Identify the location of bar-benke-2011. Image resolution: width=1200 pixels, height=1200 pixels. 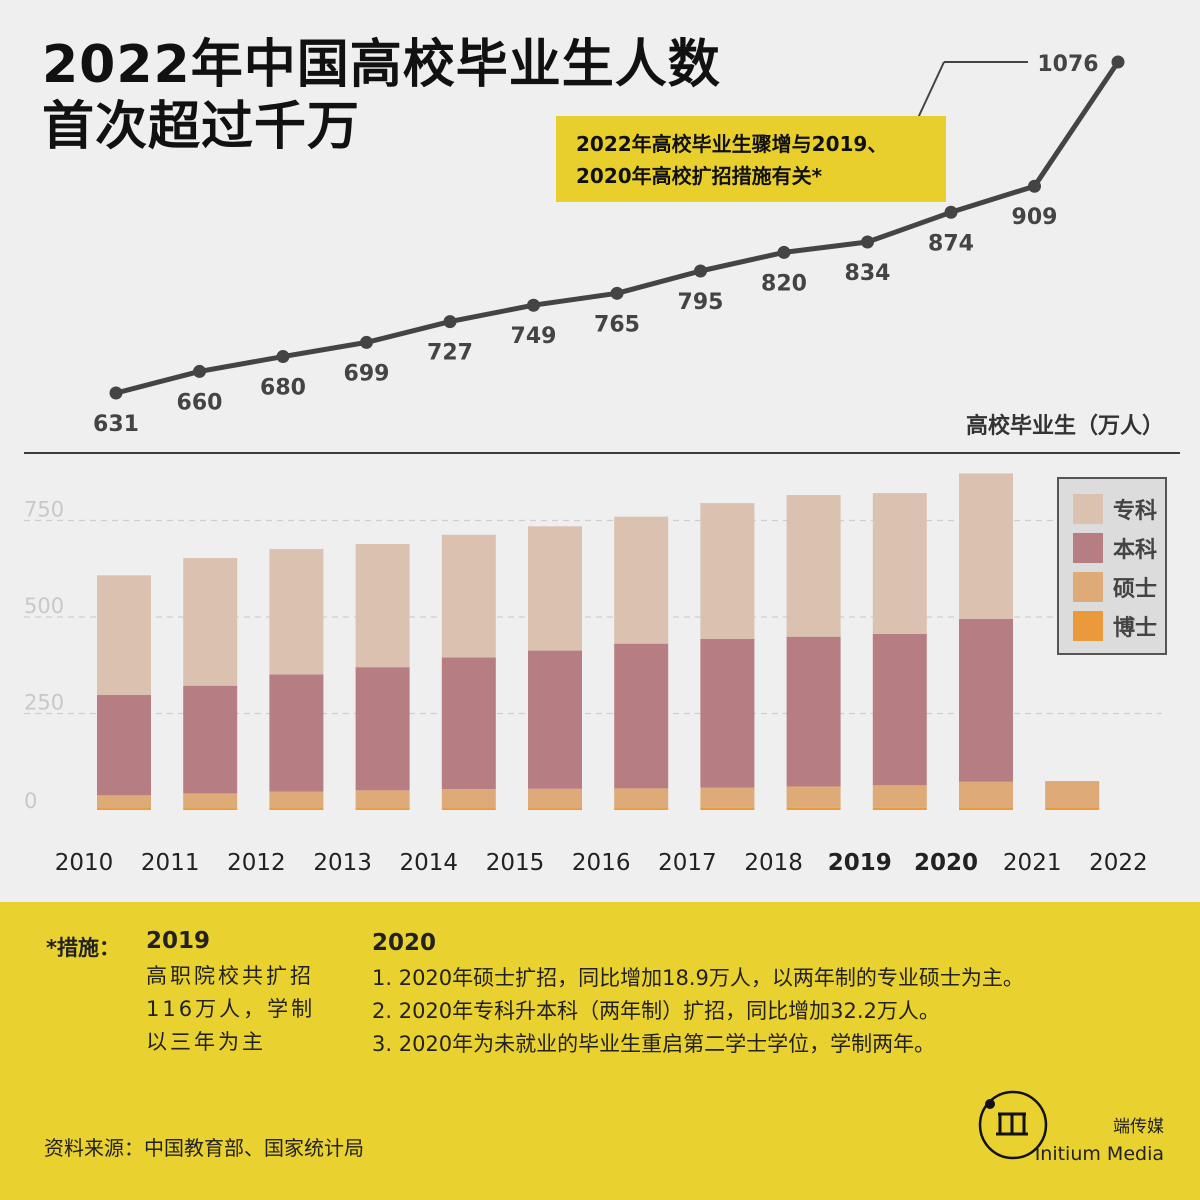
(210, 739).